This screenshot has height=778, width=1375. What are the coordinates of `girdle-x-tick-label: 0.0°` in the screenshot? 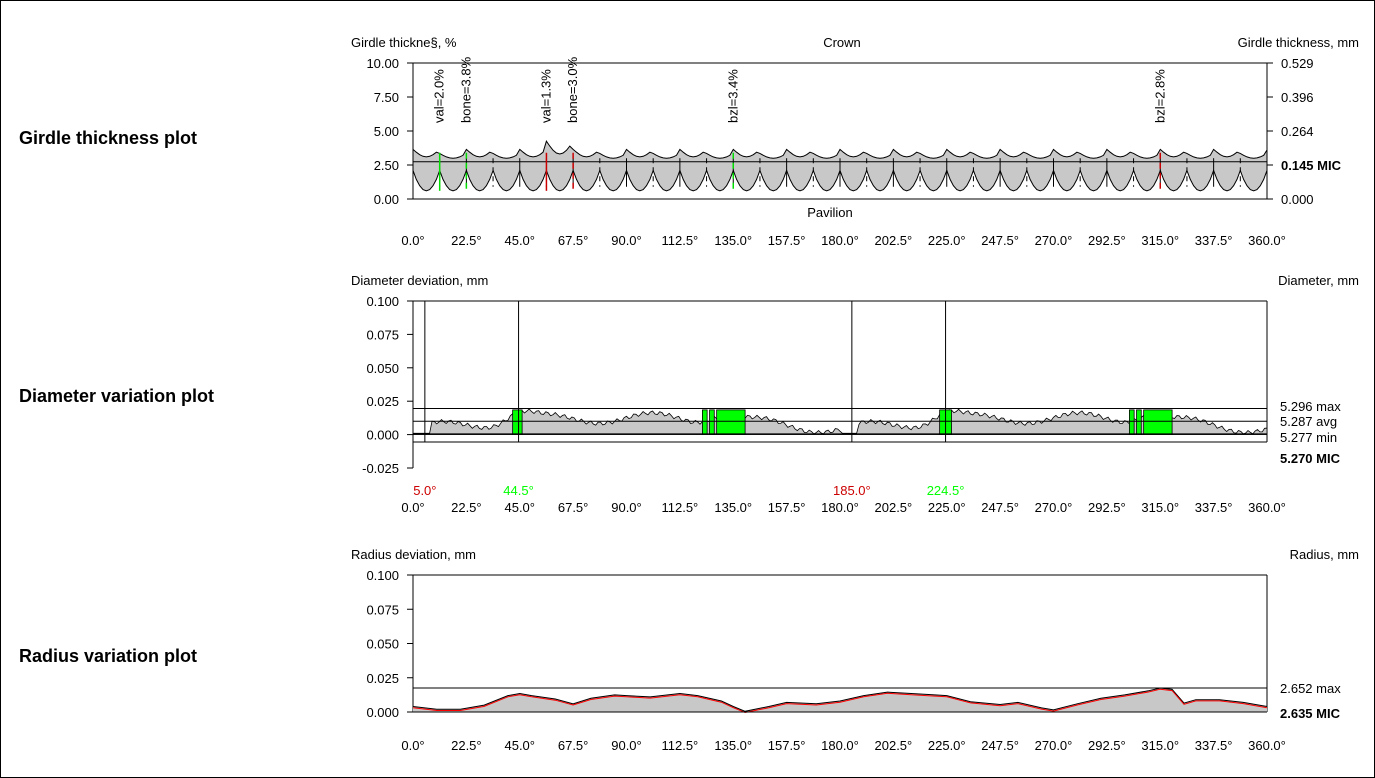 It's located at (412, 240).